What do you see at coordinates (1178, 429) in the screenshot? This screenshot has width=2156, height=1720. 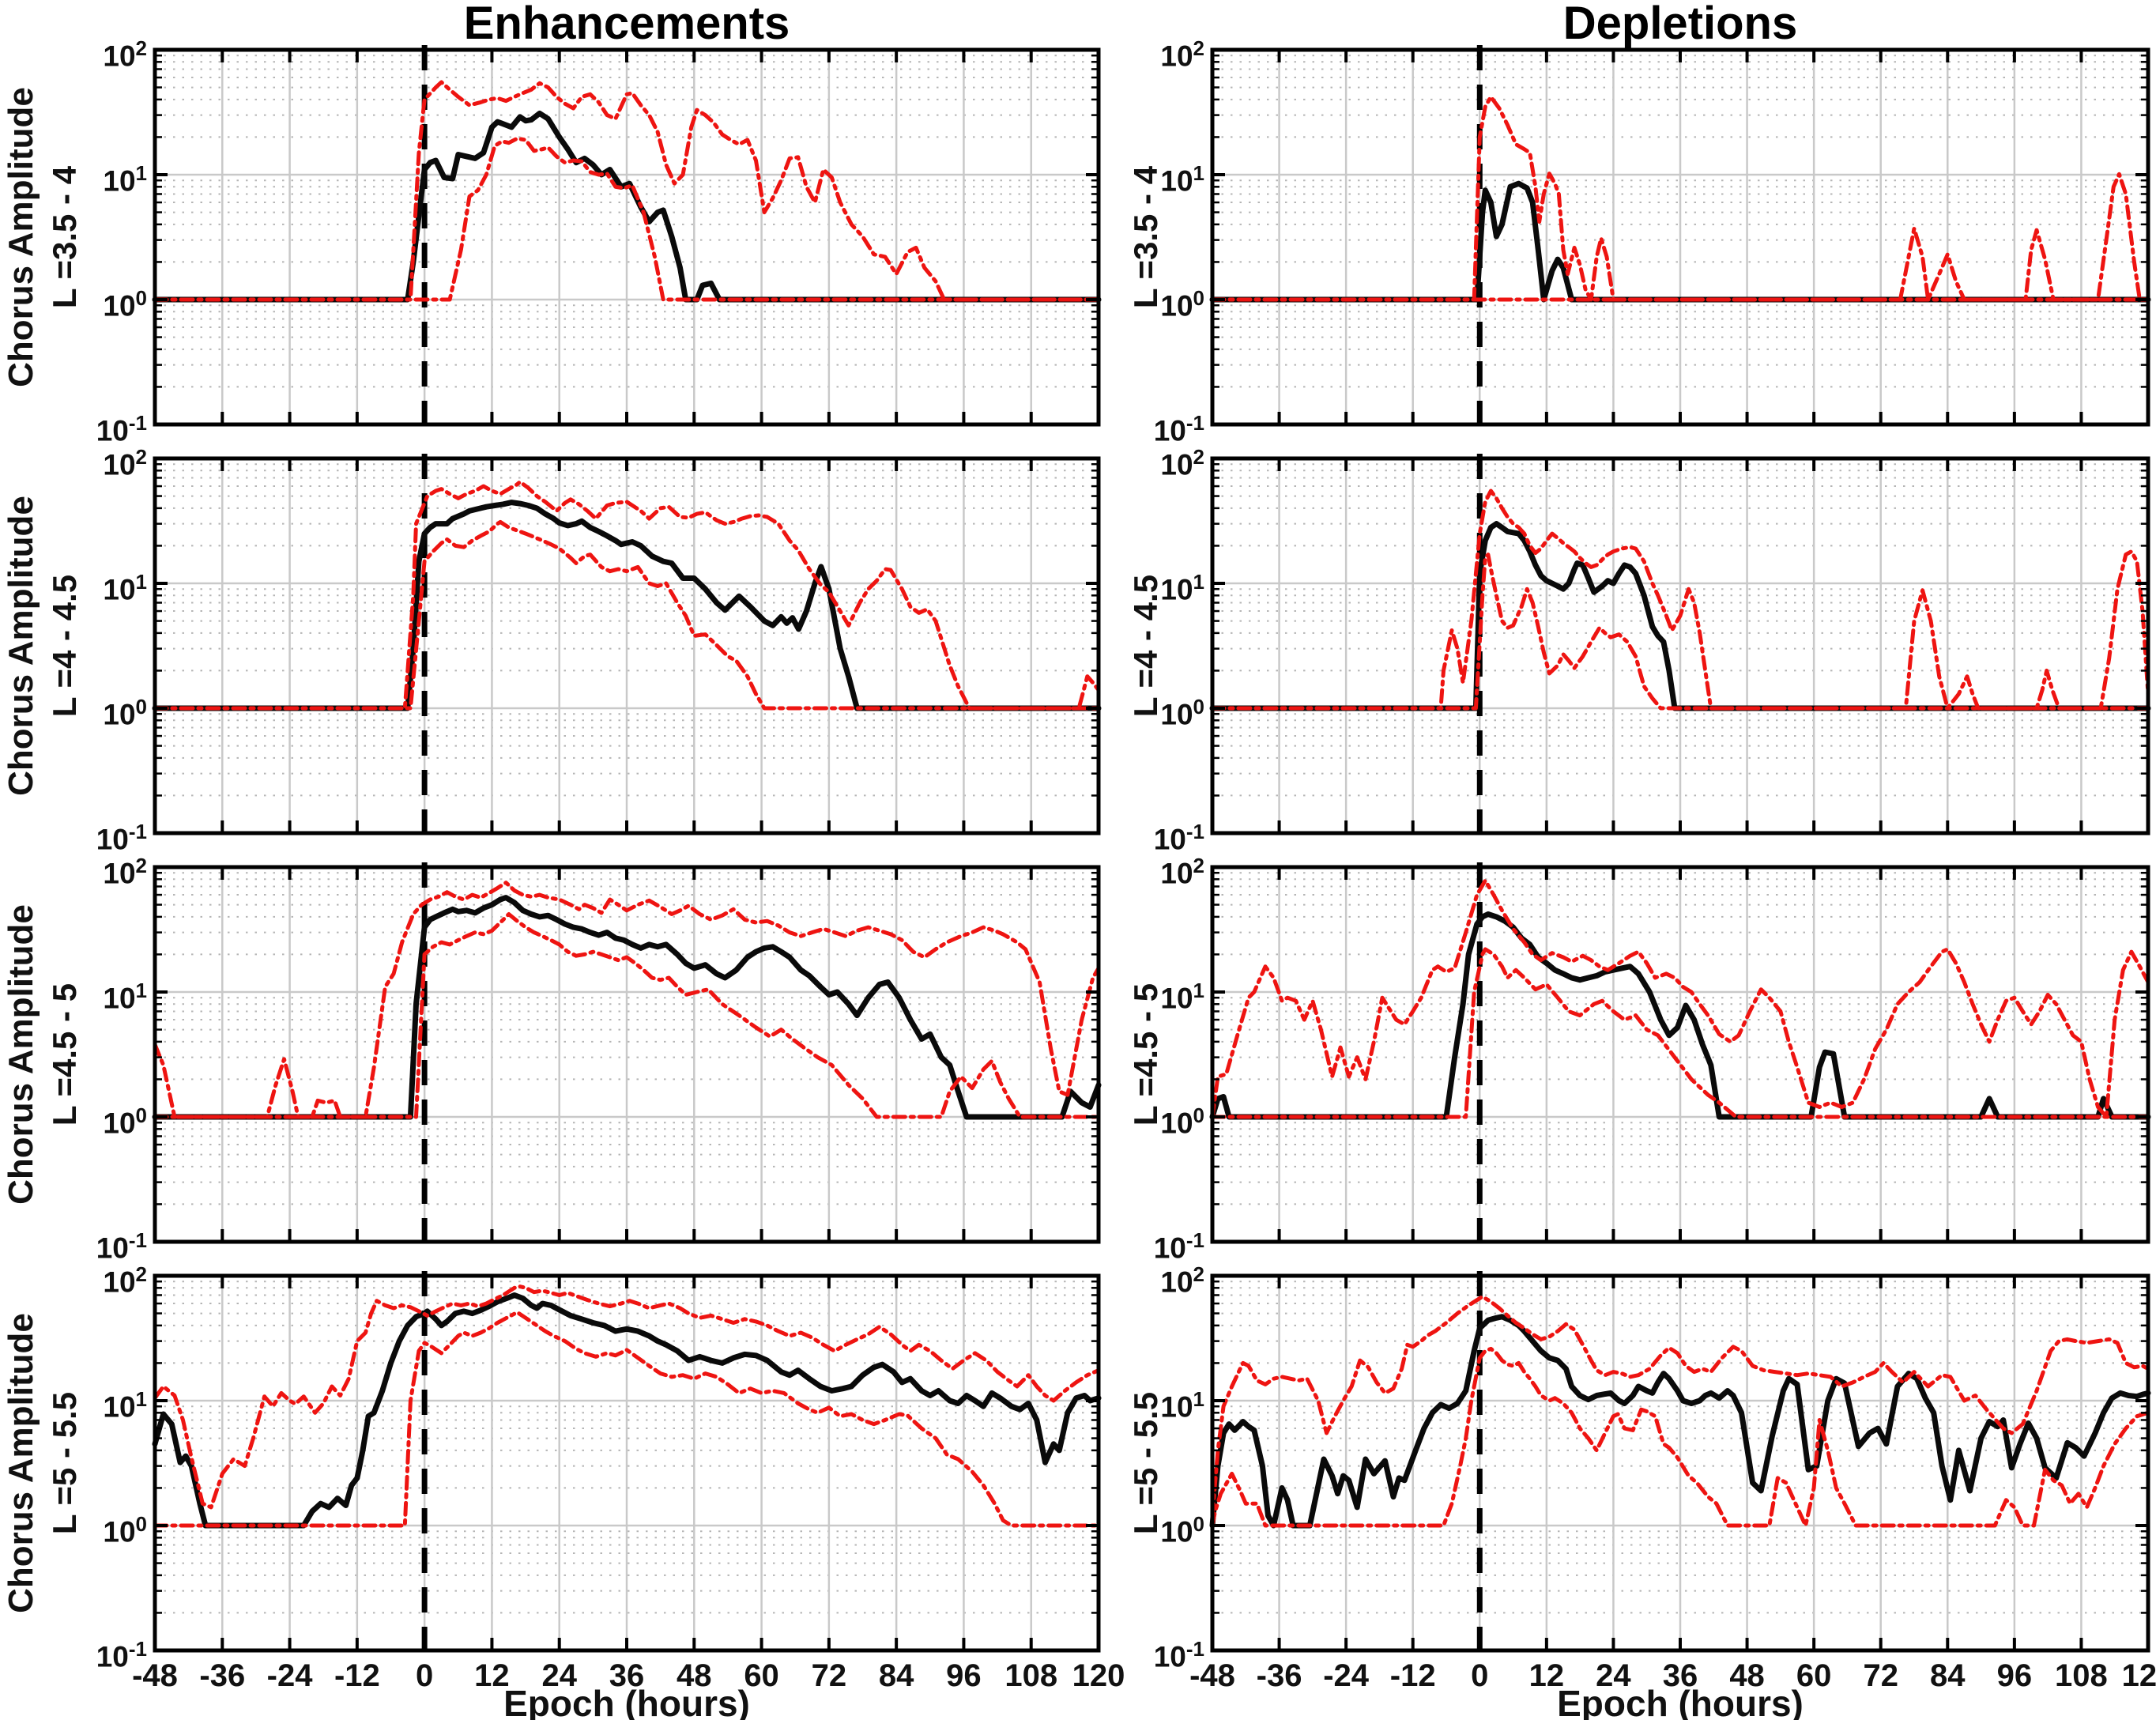 I see `y-tick-label-depletions-row1-10e-1: 10⁻¹` at bounding box center [1178, 429].